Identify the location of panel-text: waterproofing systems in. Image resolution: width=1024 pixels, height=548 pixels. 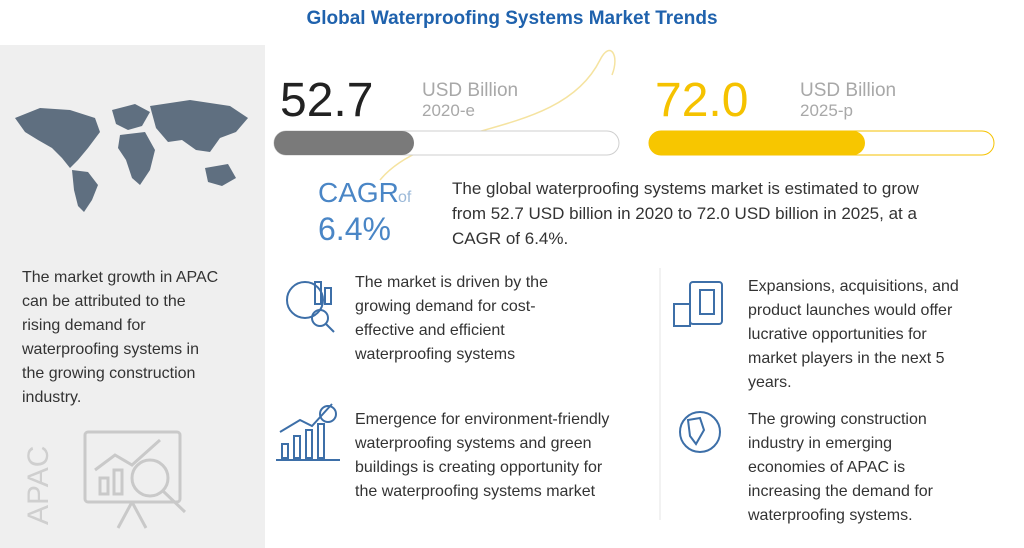
(110, 349).